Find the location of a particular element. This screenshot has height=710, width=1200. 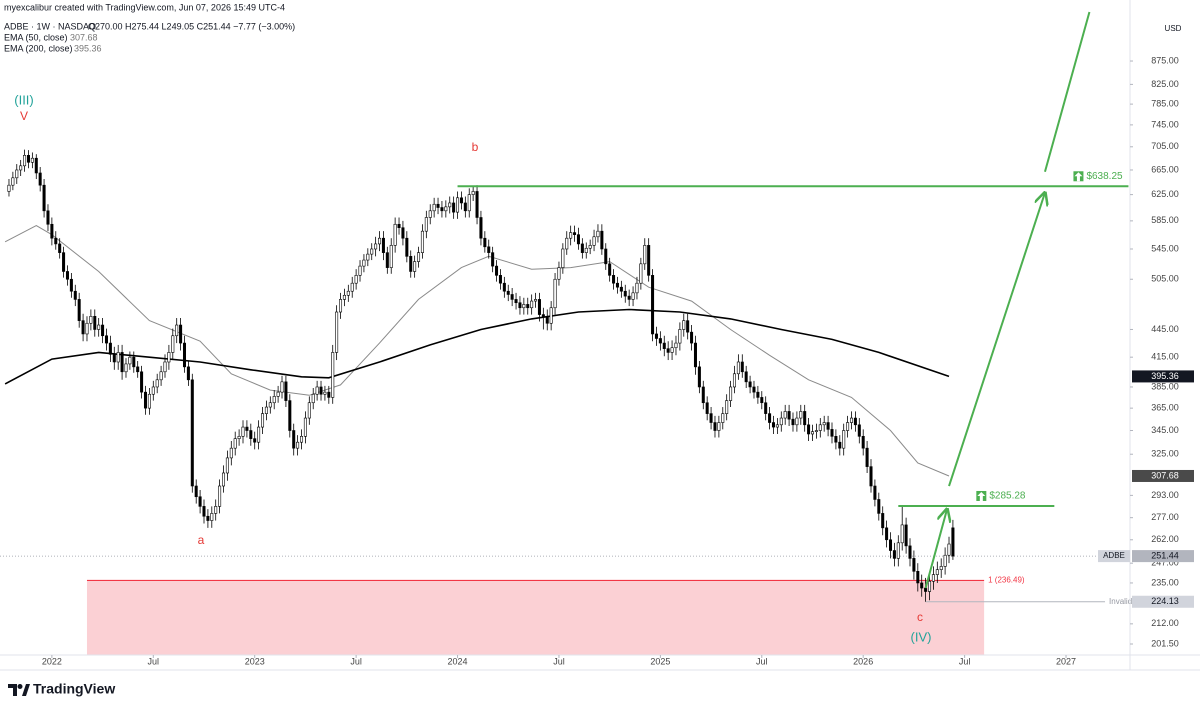

y-tick-label: 705.00 is located at coordinates (1165, 146).